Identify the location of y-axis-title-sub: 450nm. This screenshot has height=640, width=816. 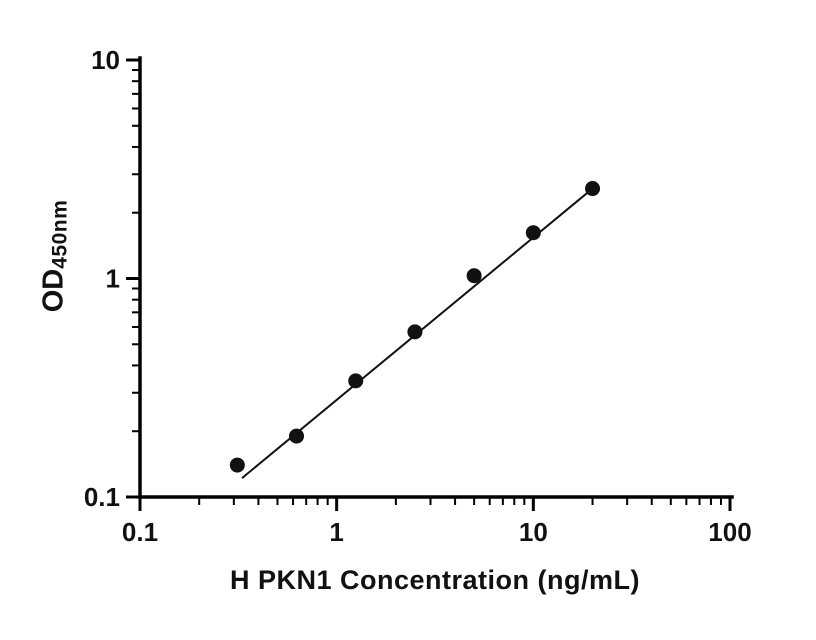
(60, 234).